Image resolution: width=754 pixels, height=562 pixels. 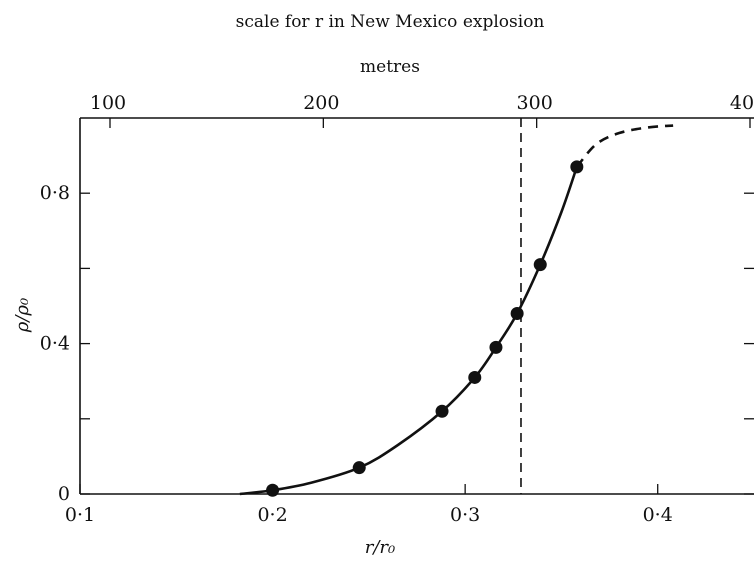 I want to click on x-tick-label: 0·4, so click(x=658, y=515).